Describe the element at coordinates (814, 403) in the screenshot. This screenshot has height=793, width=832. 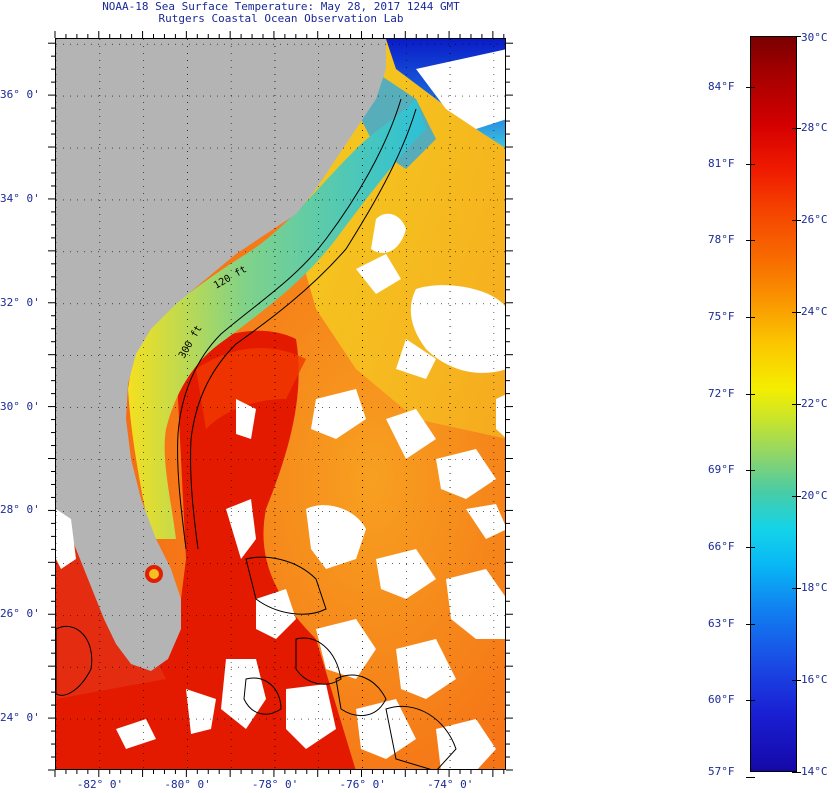
I see `celsius-label: 22°C` at that location.